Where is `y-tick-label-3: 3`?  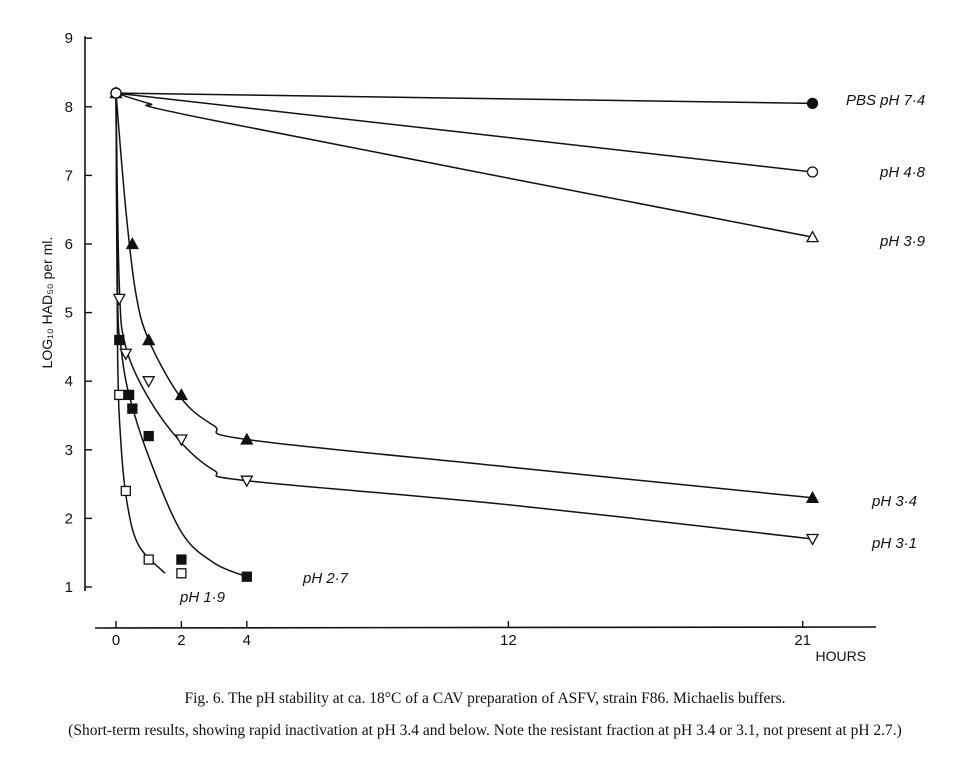
y-tick-label-3: 3 is located at coordinates (69, 450).